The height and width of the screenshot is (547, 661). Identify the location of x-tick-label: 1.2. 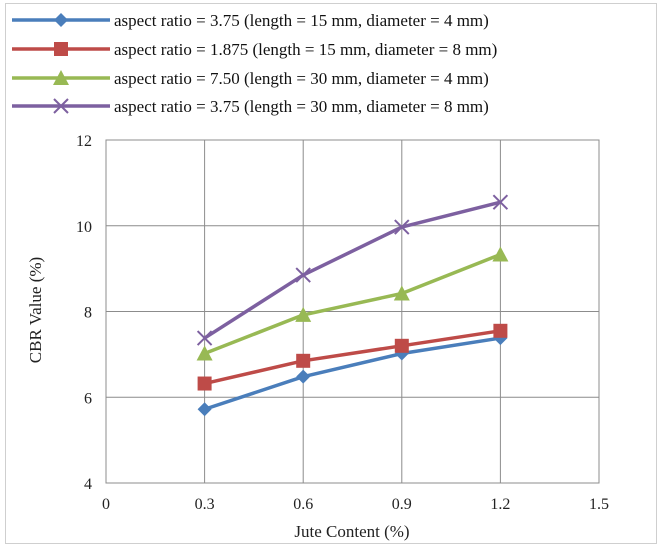
(500, 504).